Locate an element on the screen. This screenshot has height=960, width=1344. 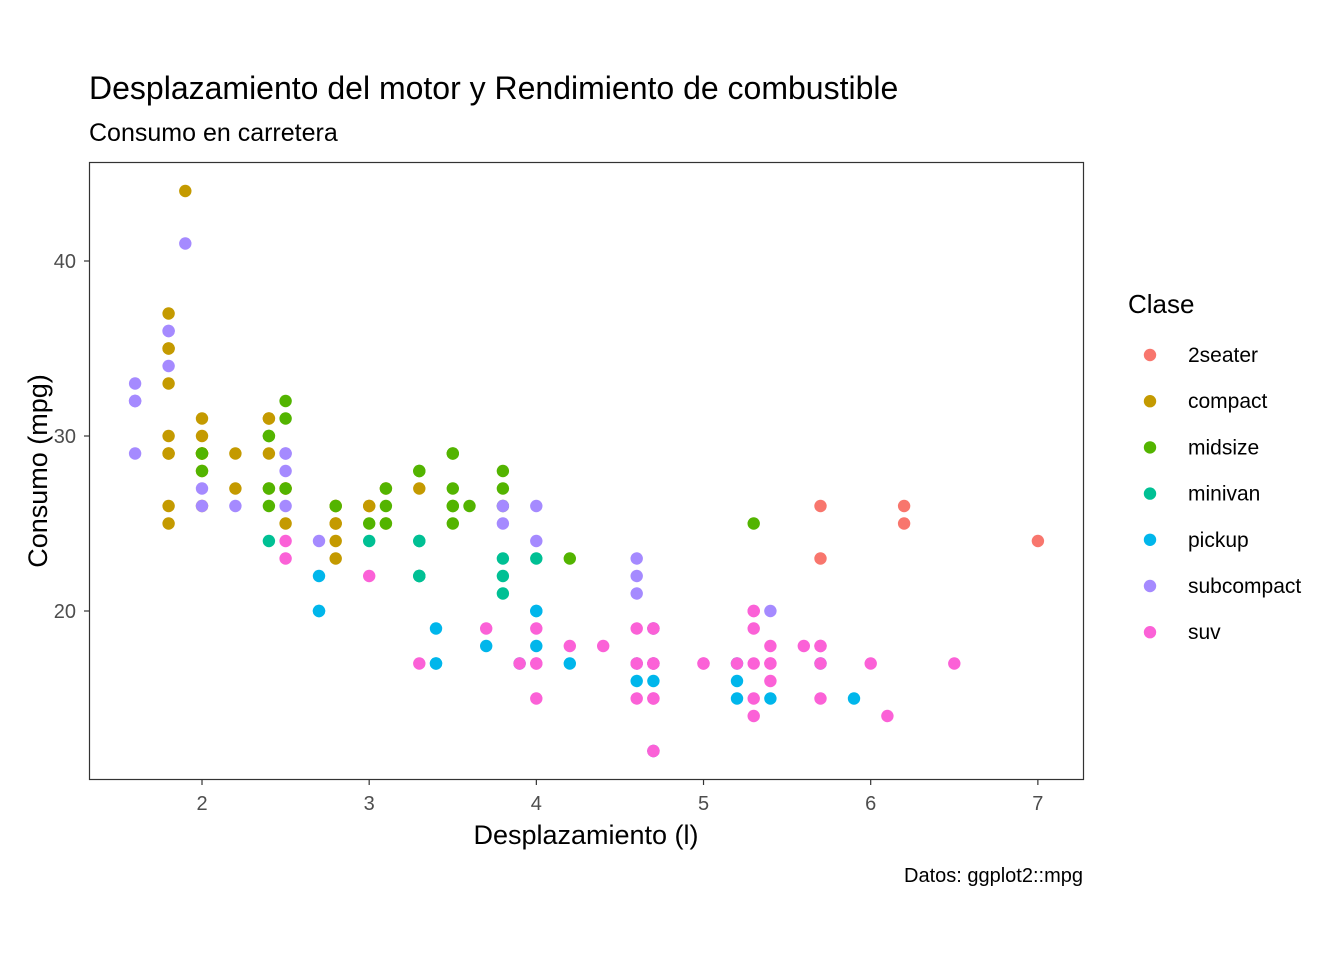
x-axis-title: Desplazamiento (l) is located at coordinates (585, 835).